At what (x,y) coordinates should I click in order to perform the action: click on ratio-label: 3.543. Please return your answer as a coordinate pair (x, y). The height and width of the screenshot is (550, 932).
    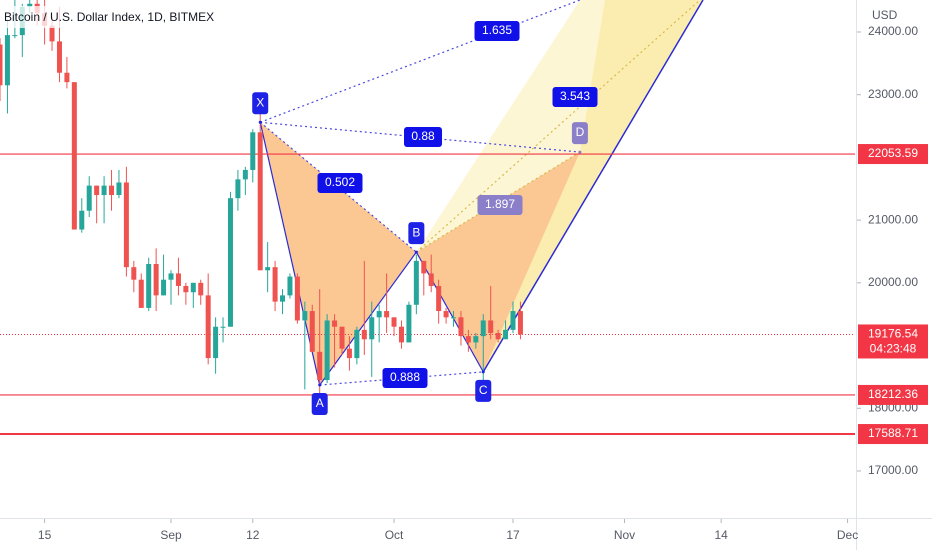
    Looking at the image, I should click on (575, 96).